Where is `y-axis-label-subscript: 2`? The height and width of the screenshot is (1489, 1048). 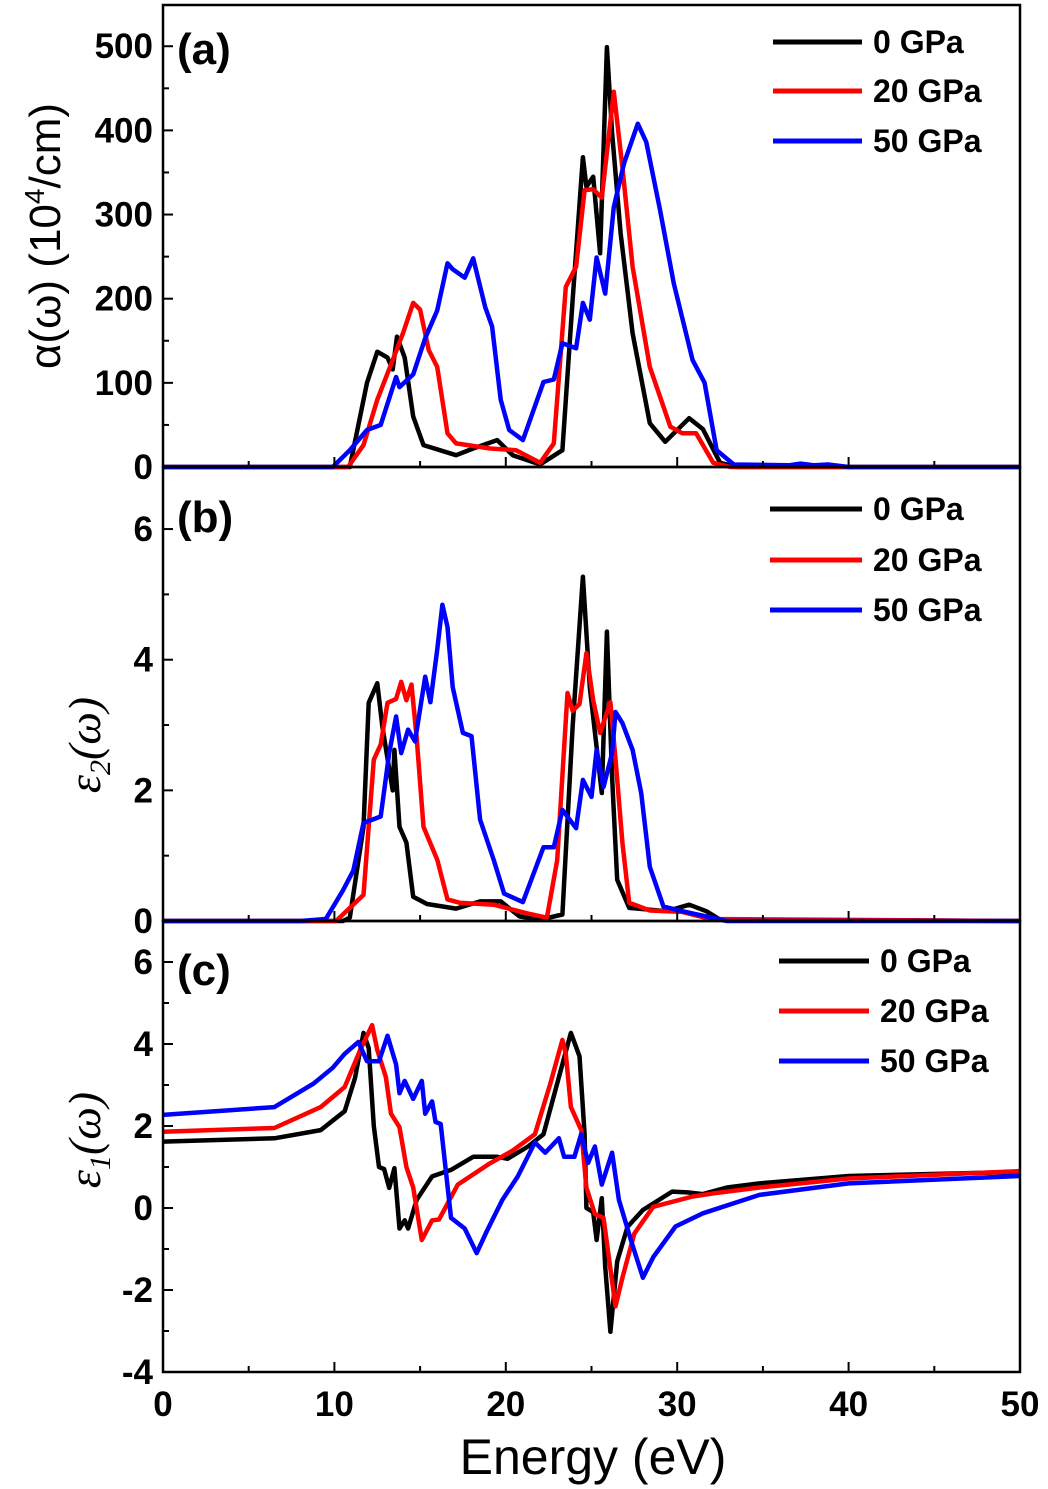
y-axis-label-subscript: 2 is located at coordinates (100, 767).